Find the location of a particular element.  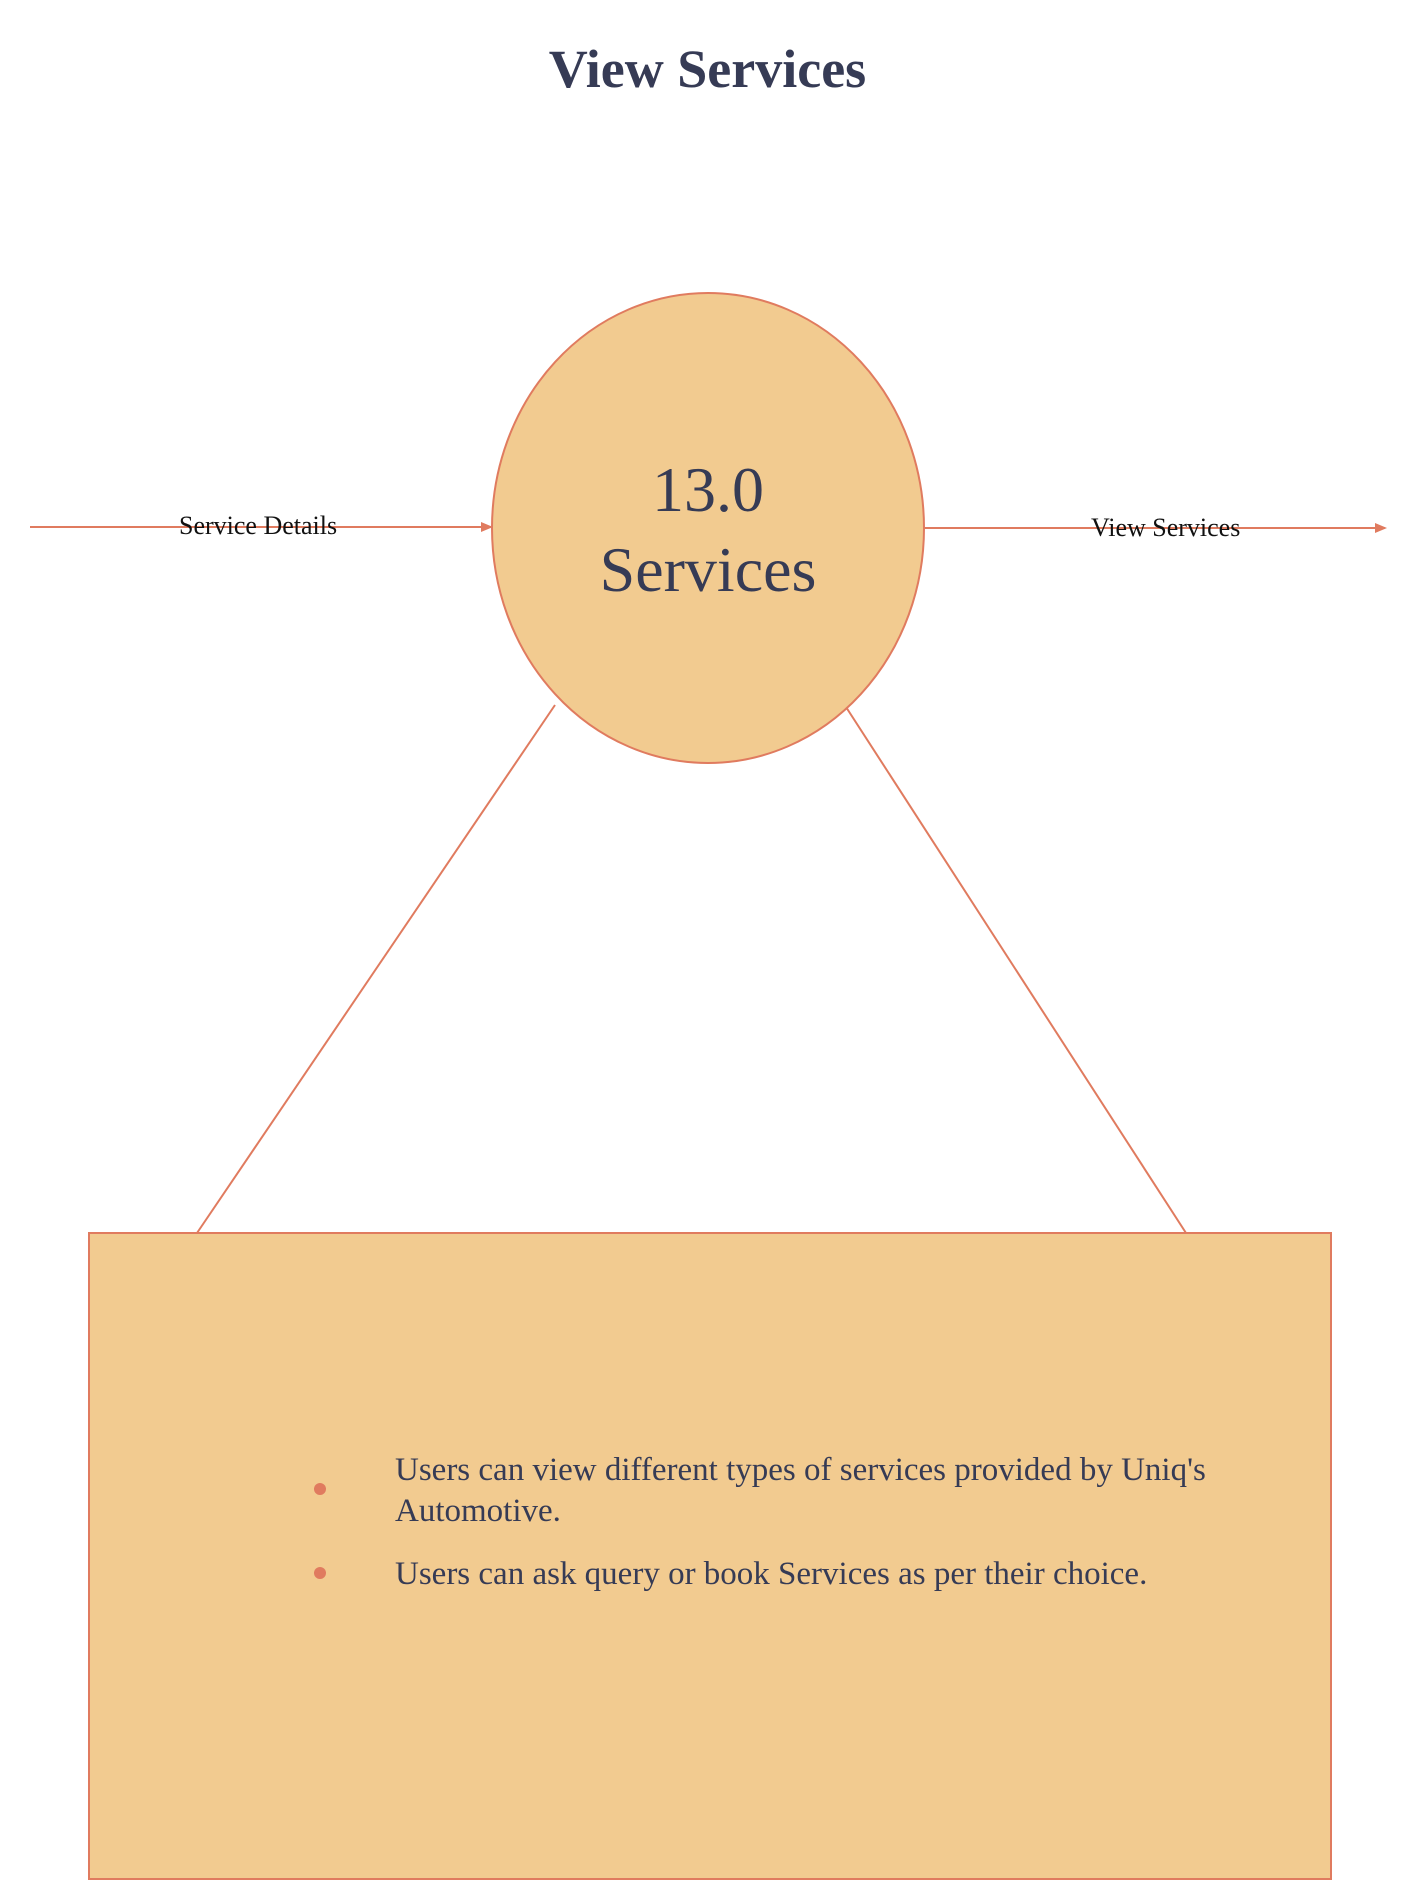

connector-line-left is located at coordinates (376, 969).